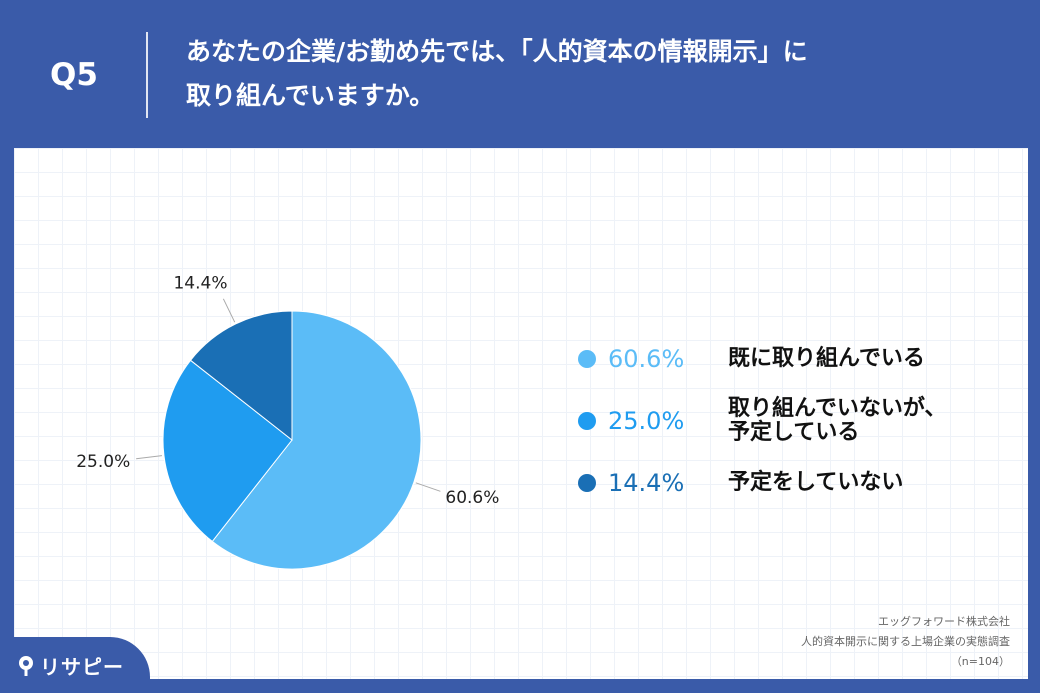  What do you see at coordinates (837, 420) in the screenshot?
I see `legend-label: 取り組んでいないが、 予定している` at bounding box center [837, 420].